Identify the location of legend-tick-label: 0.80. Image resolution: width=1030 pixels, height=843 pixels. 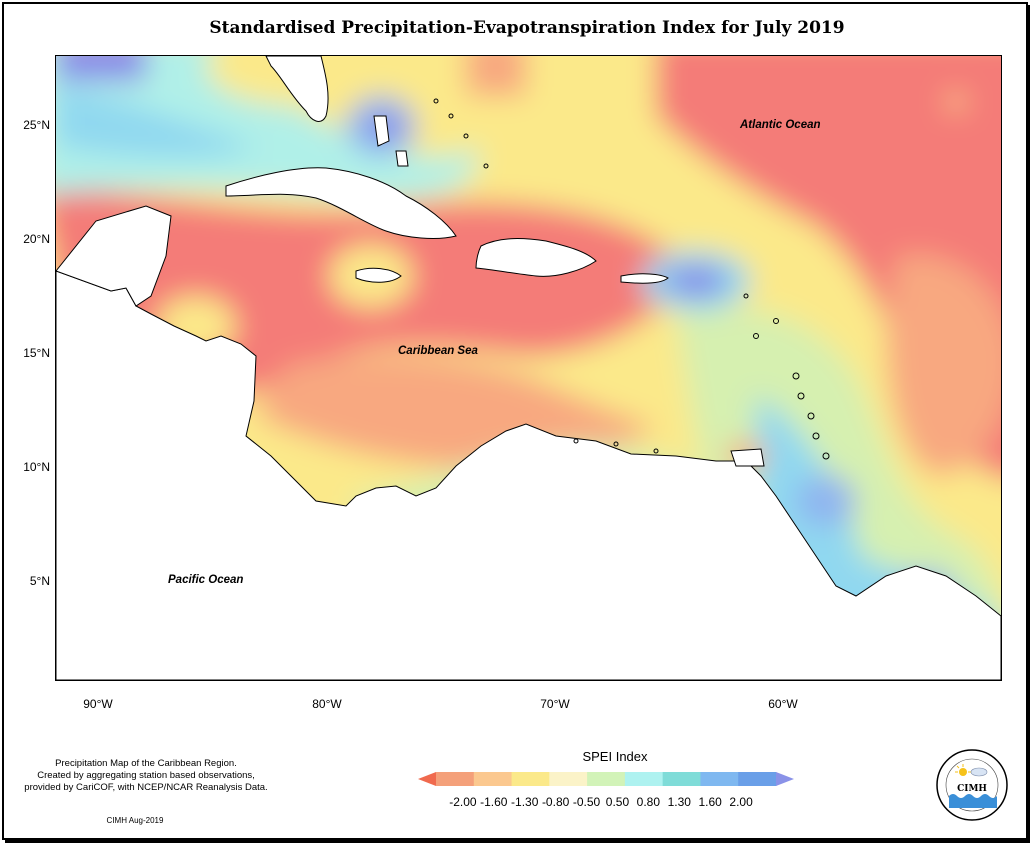
(648, 802).